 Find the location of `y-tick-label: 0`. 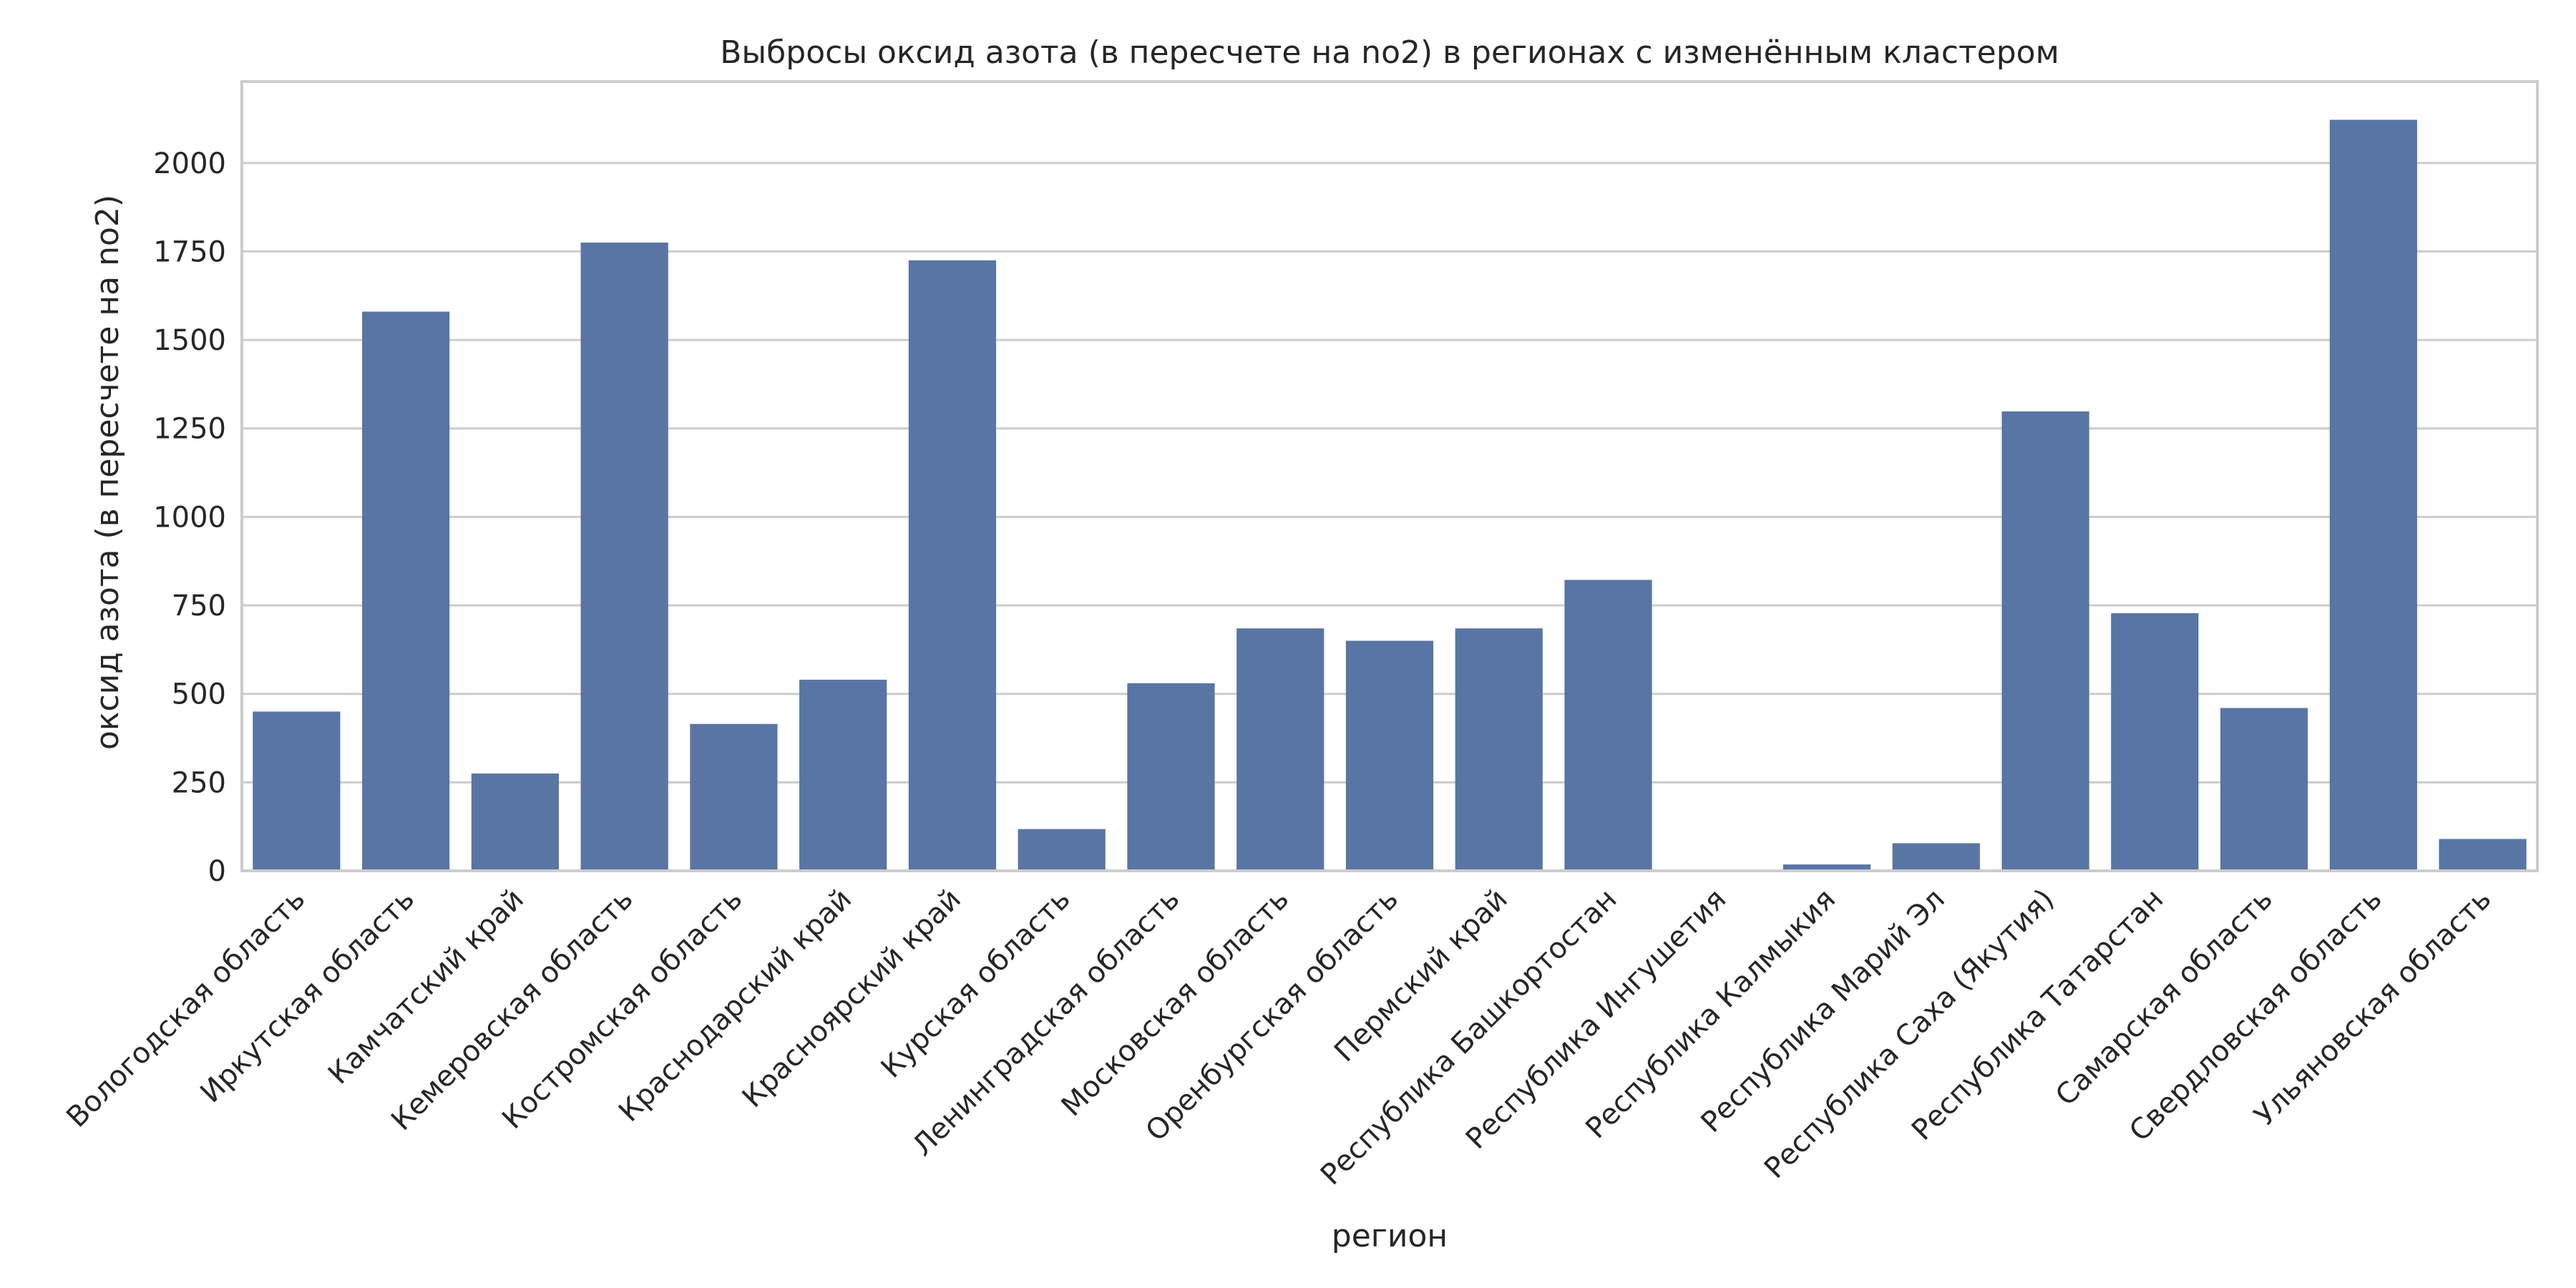

y-tick-label: 0 is located at coordinates (217, 871).